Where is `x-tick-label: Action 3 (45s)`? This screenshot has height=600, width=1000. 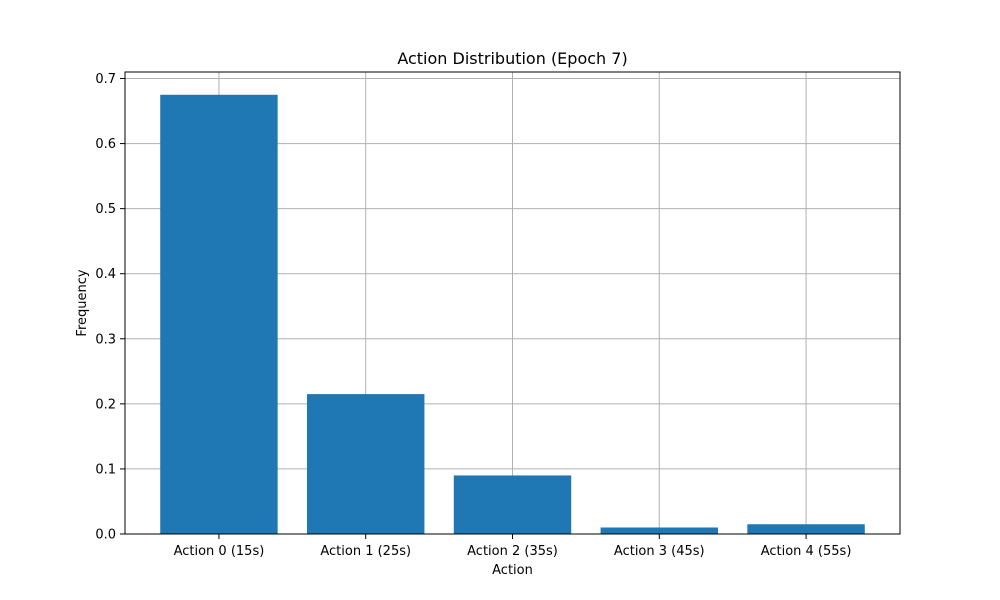 x-tick-label: Action 3 (45s) is located at coordinates (659, 551).